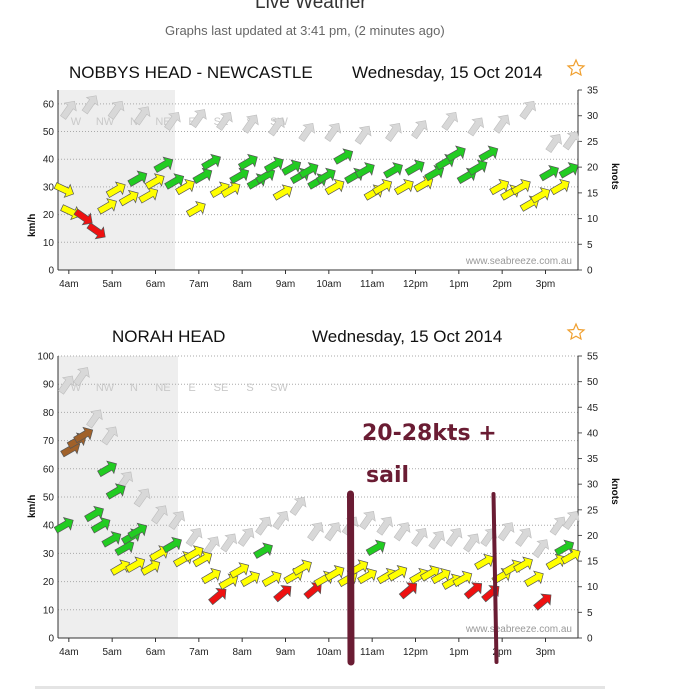 This screenshot has width=694, height=691. I want to click on x-tick-label: 5am, so click(111, 652).